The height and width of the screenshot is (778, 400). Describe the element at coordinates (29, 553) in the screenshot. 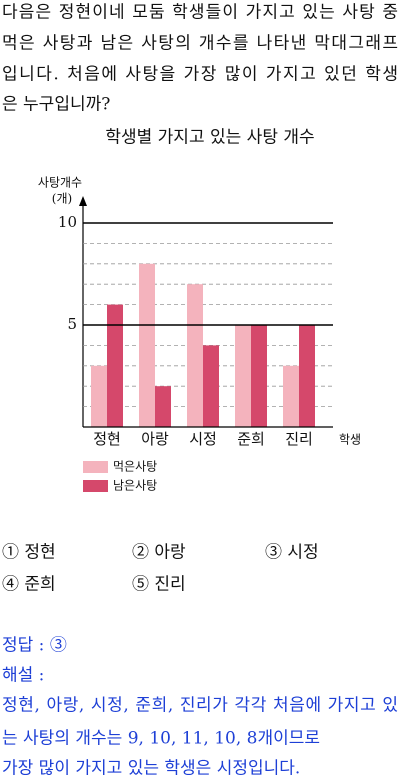

I see `choice: ① 정현` at that location.